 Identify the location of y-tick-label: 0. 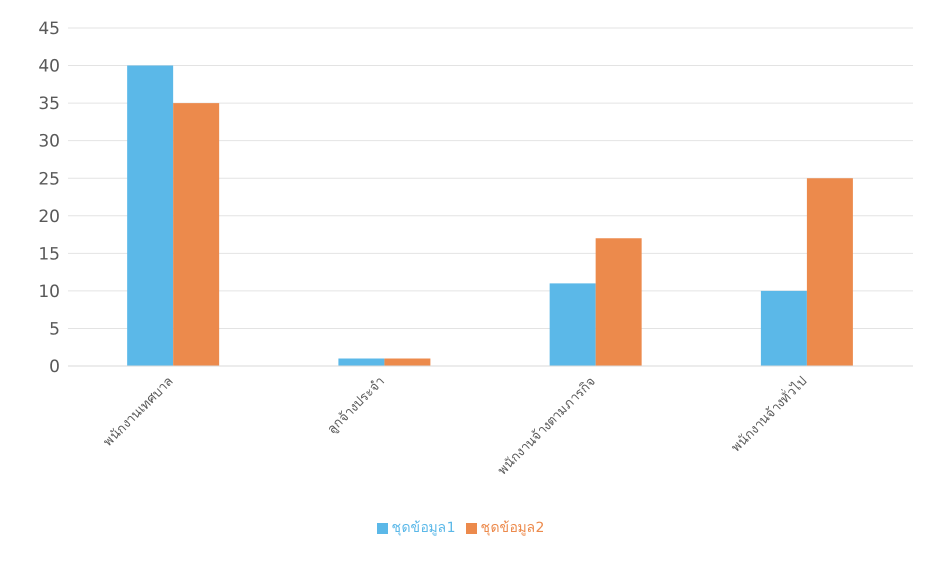
(54, 367).